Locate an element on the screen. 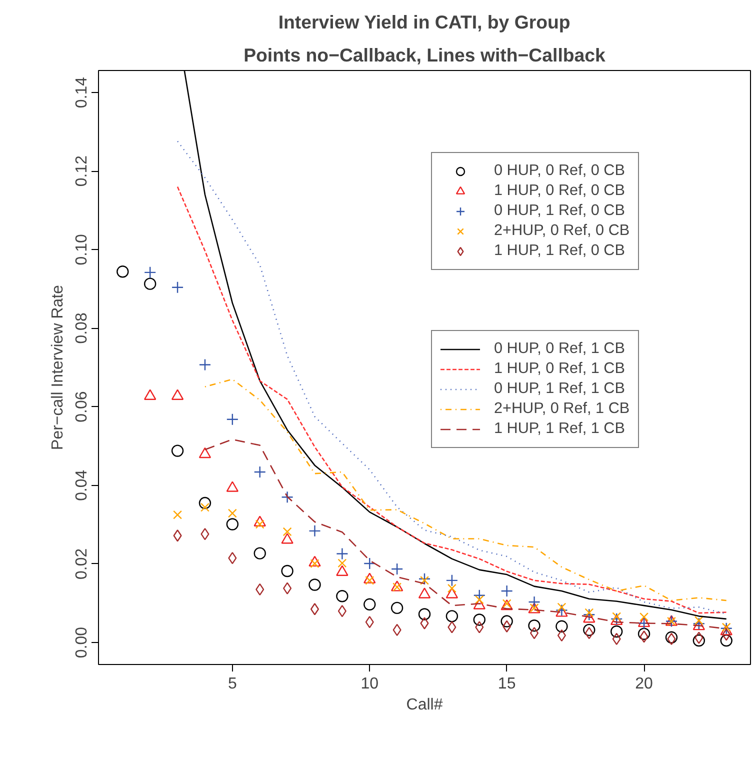 The height and width of the screenshot is (760, 754). y-tick-label: 0.08 is located at coordinates (82, 328).